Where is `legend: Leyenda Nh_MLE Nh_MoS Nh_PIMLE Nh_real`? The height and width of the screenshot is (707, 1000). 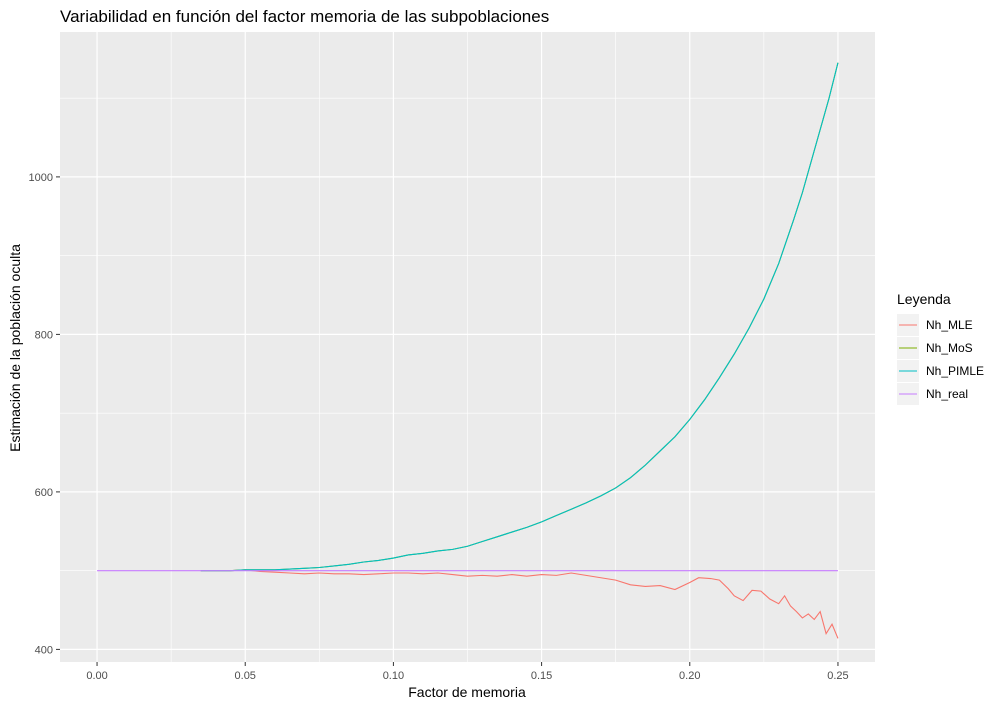
legend: Leyenda Nh_MLE Nh_MoS Nh_PIMLE Nh_real is located at coordinates (940, 348).